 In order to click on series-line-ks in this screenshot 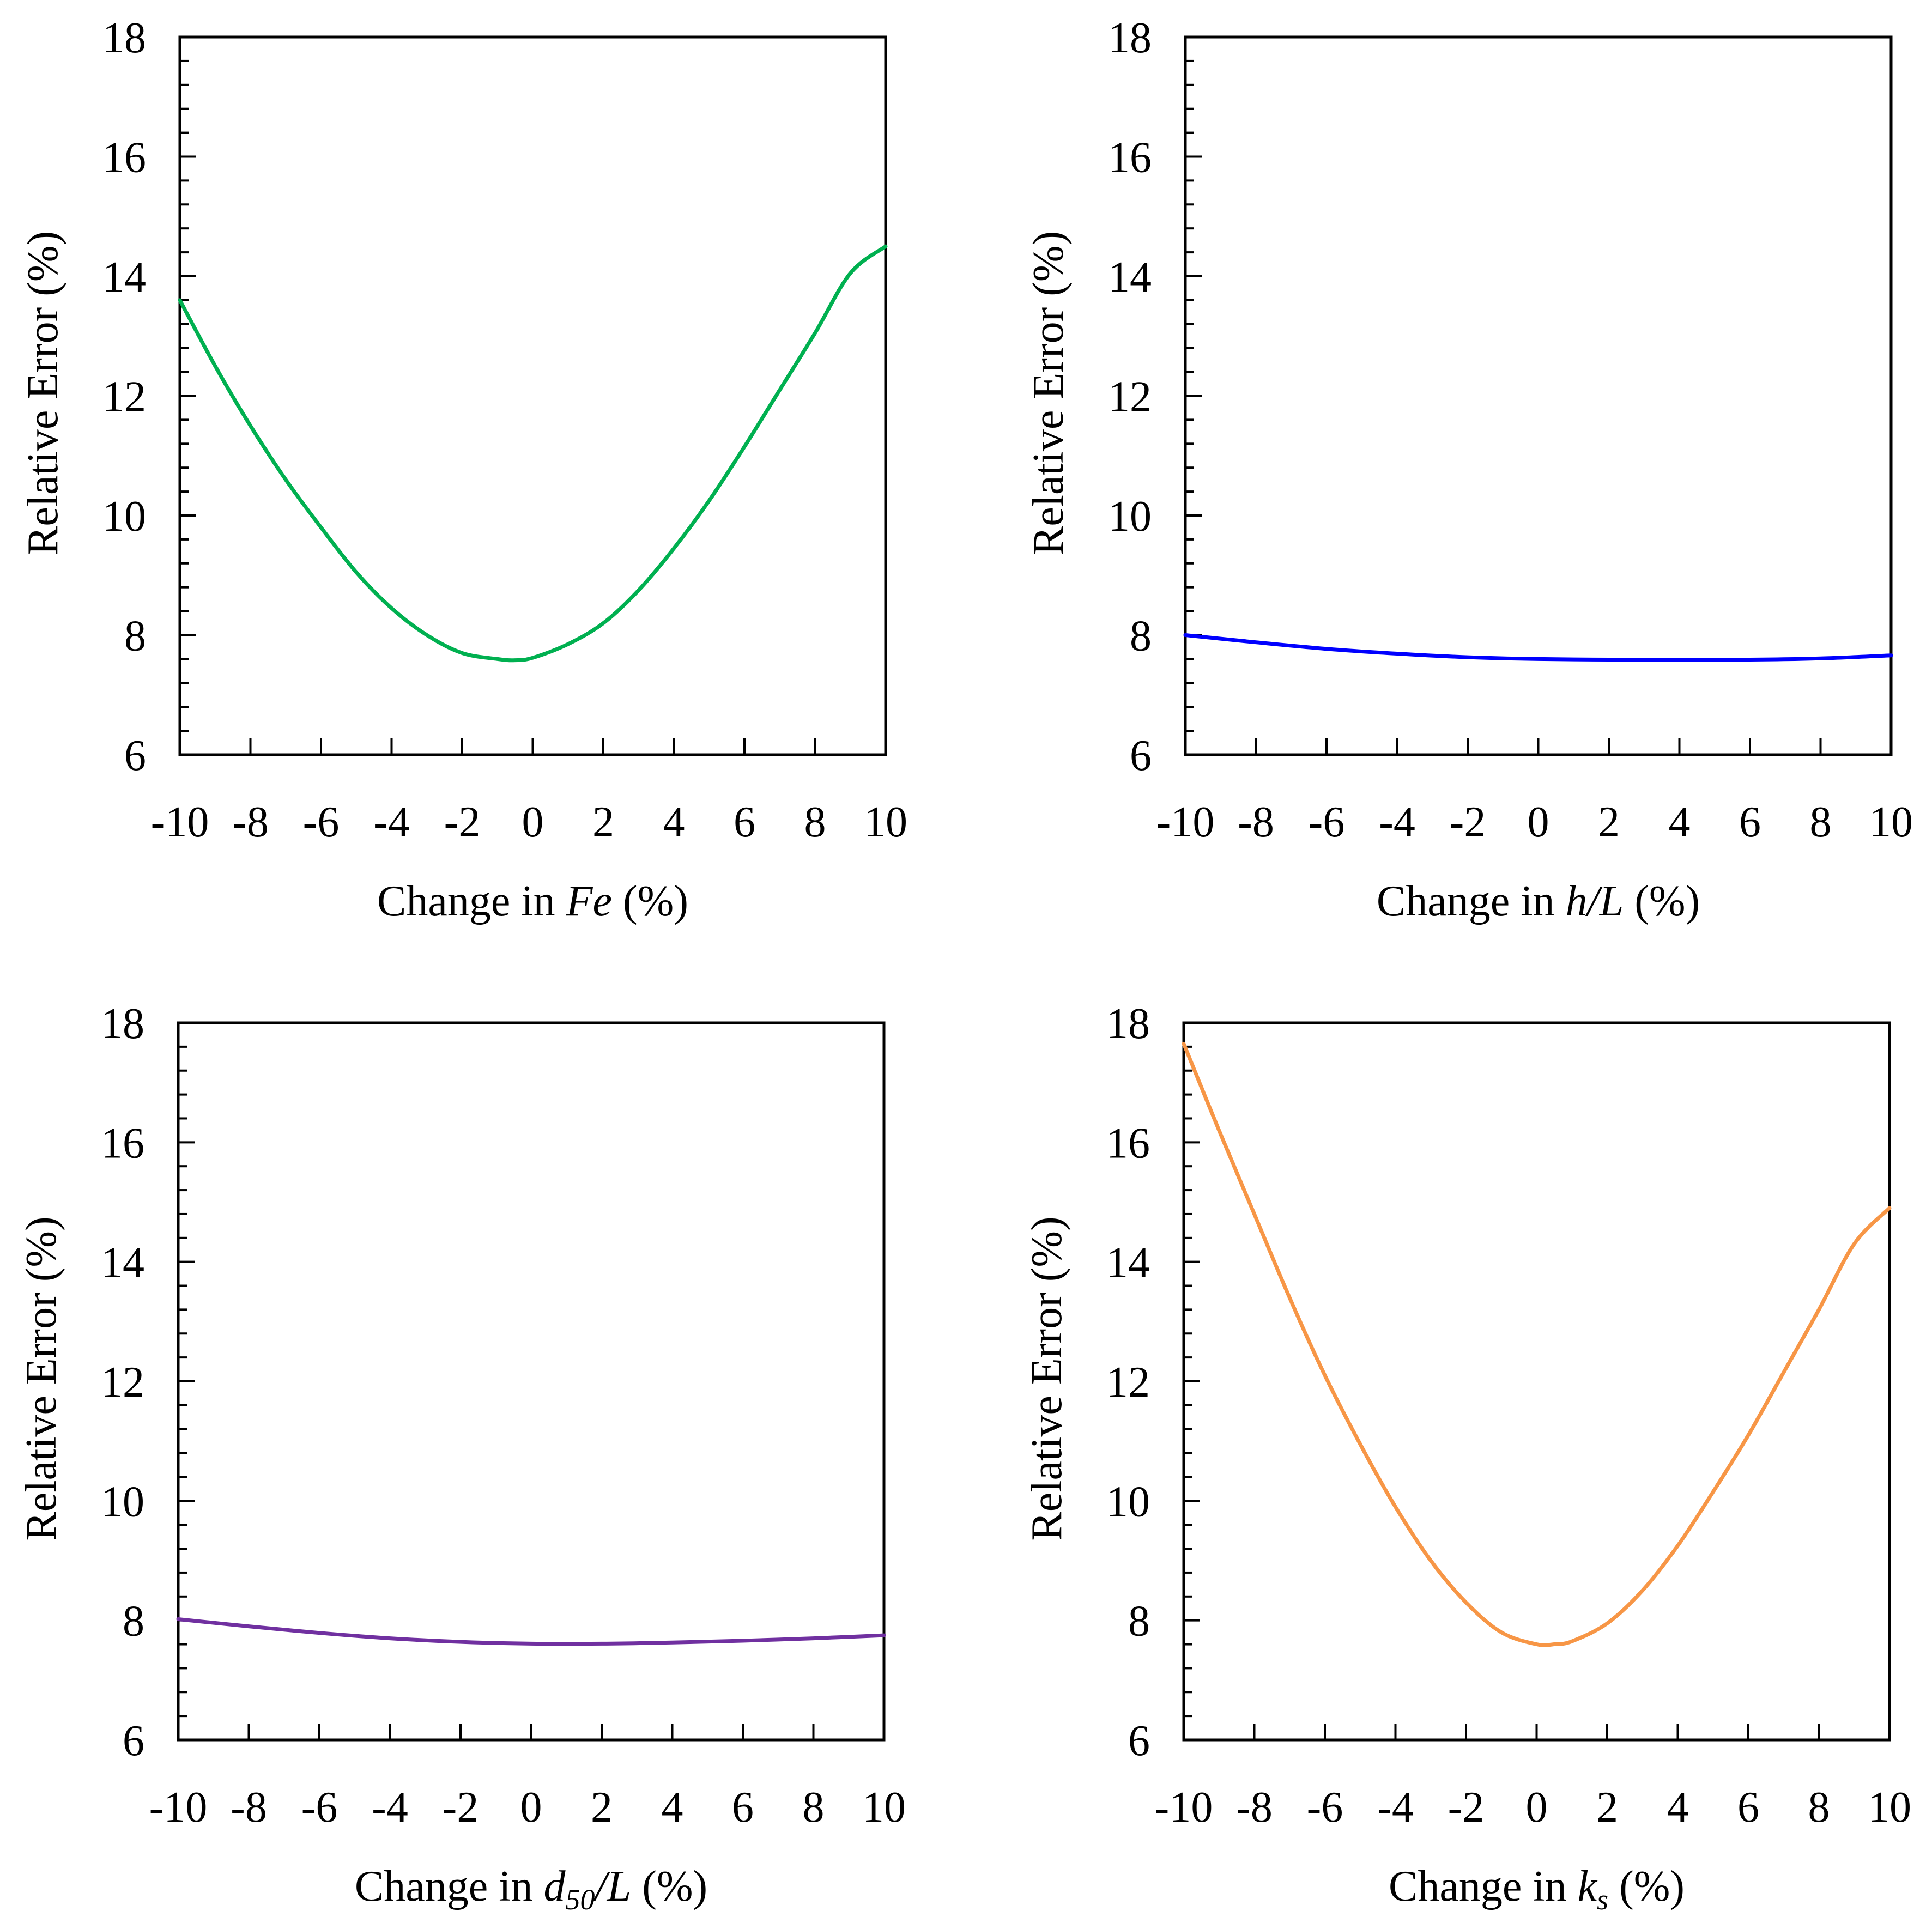, I will do `click(1537, 1344)`.